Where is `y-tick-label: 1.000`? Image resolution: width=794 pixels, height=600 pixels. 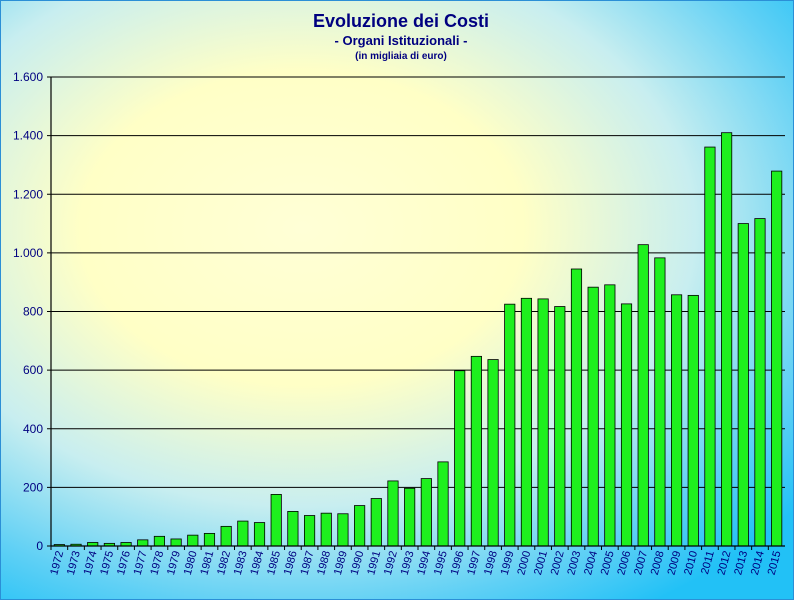
y-tick-label: 1.000 is located at coordinates (28, 253).